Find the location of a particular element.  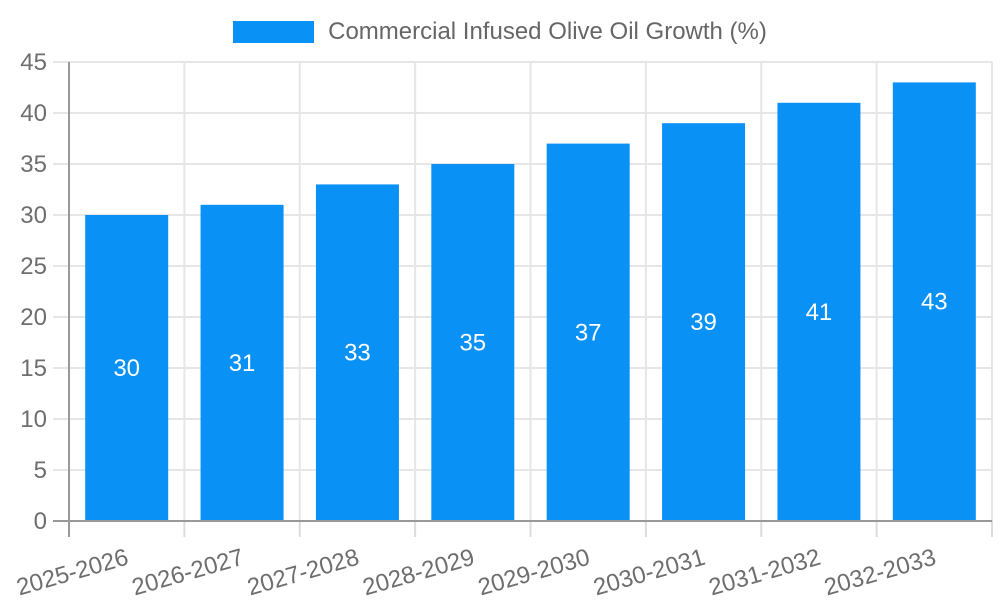

x-tick-label: 2025-2026 is located at coordinates (73, 572).